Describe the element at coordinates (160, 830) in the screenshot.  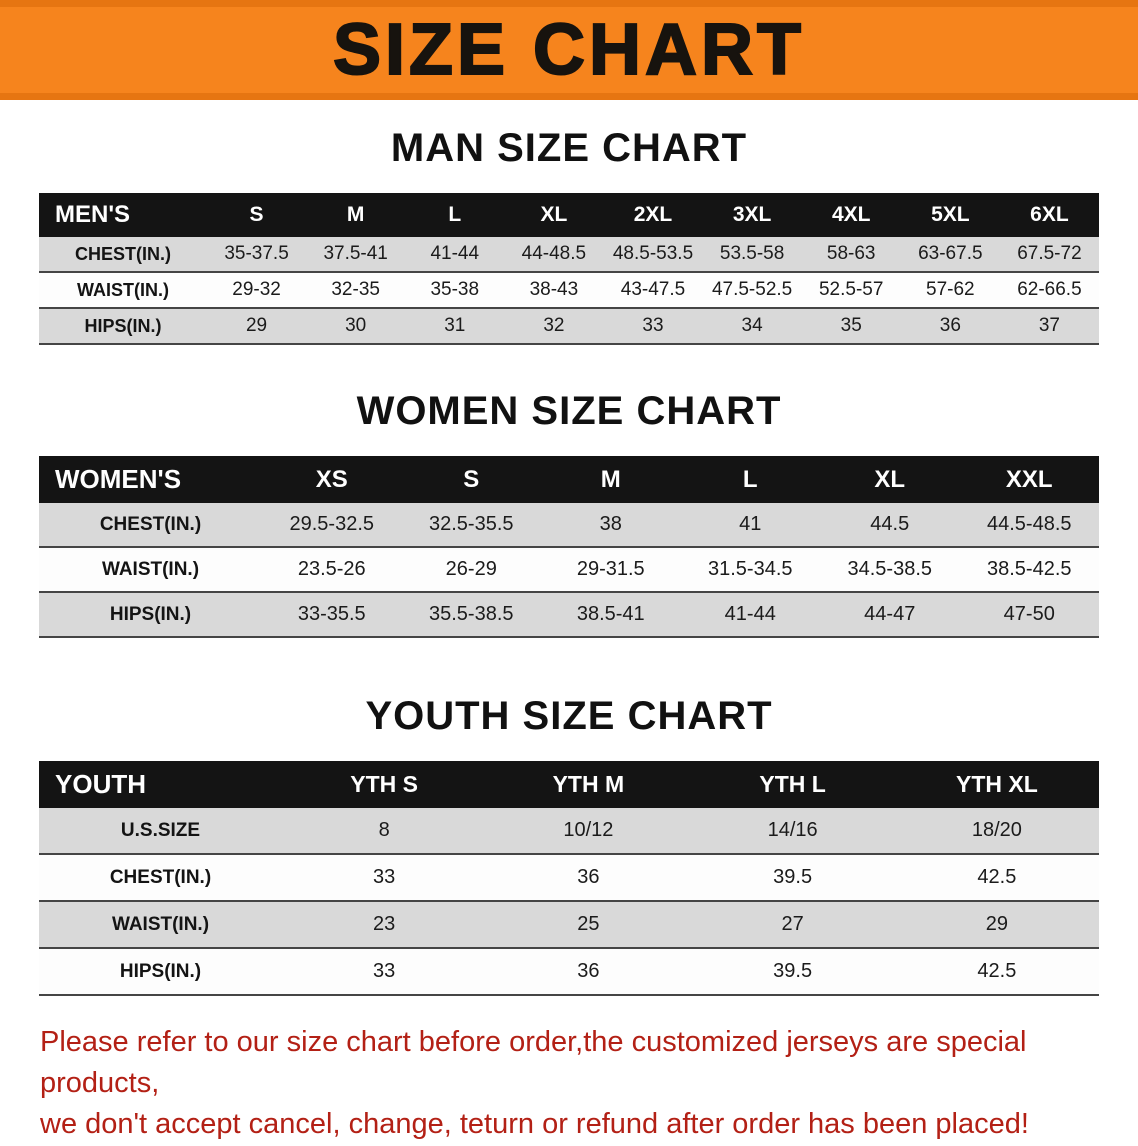
I see `row-label-cell: U.S.SIZE` at that location.